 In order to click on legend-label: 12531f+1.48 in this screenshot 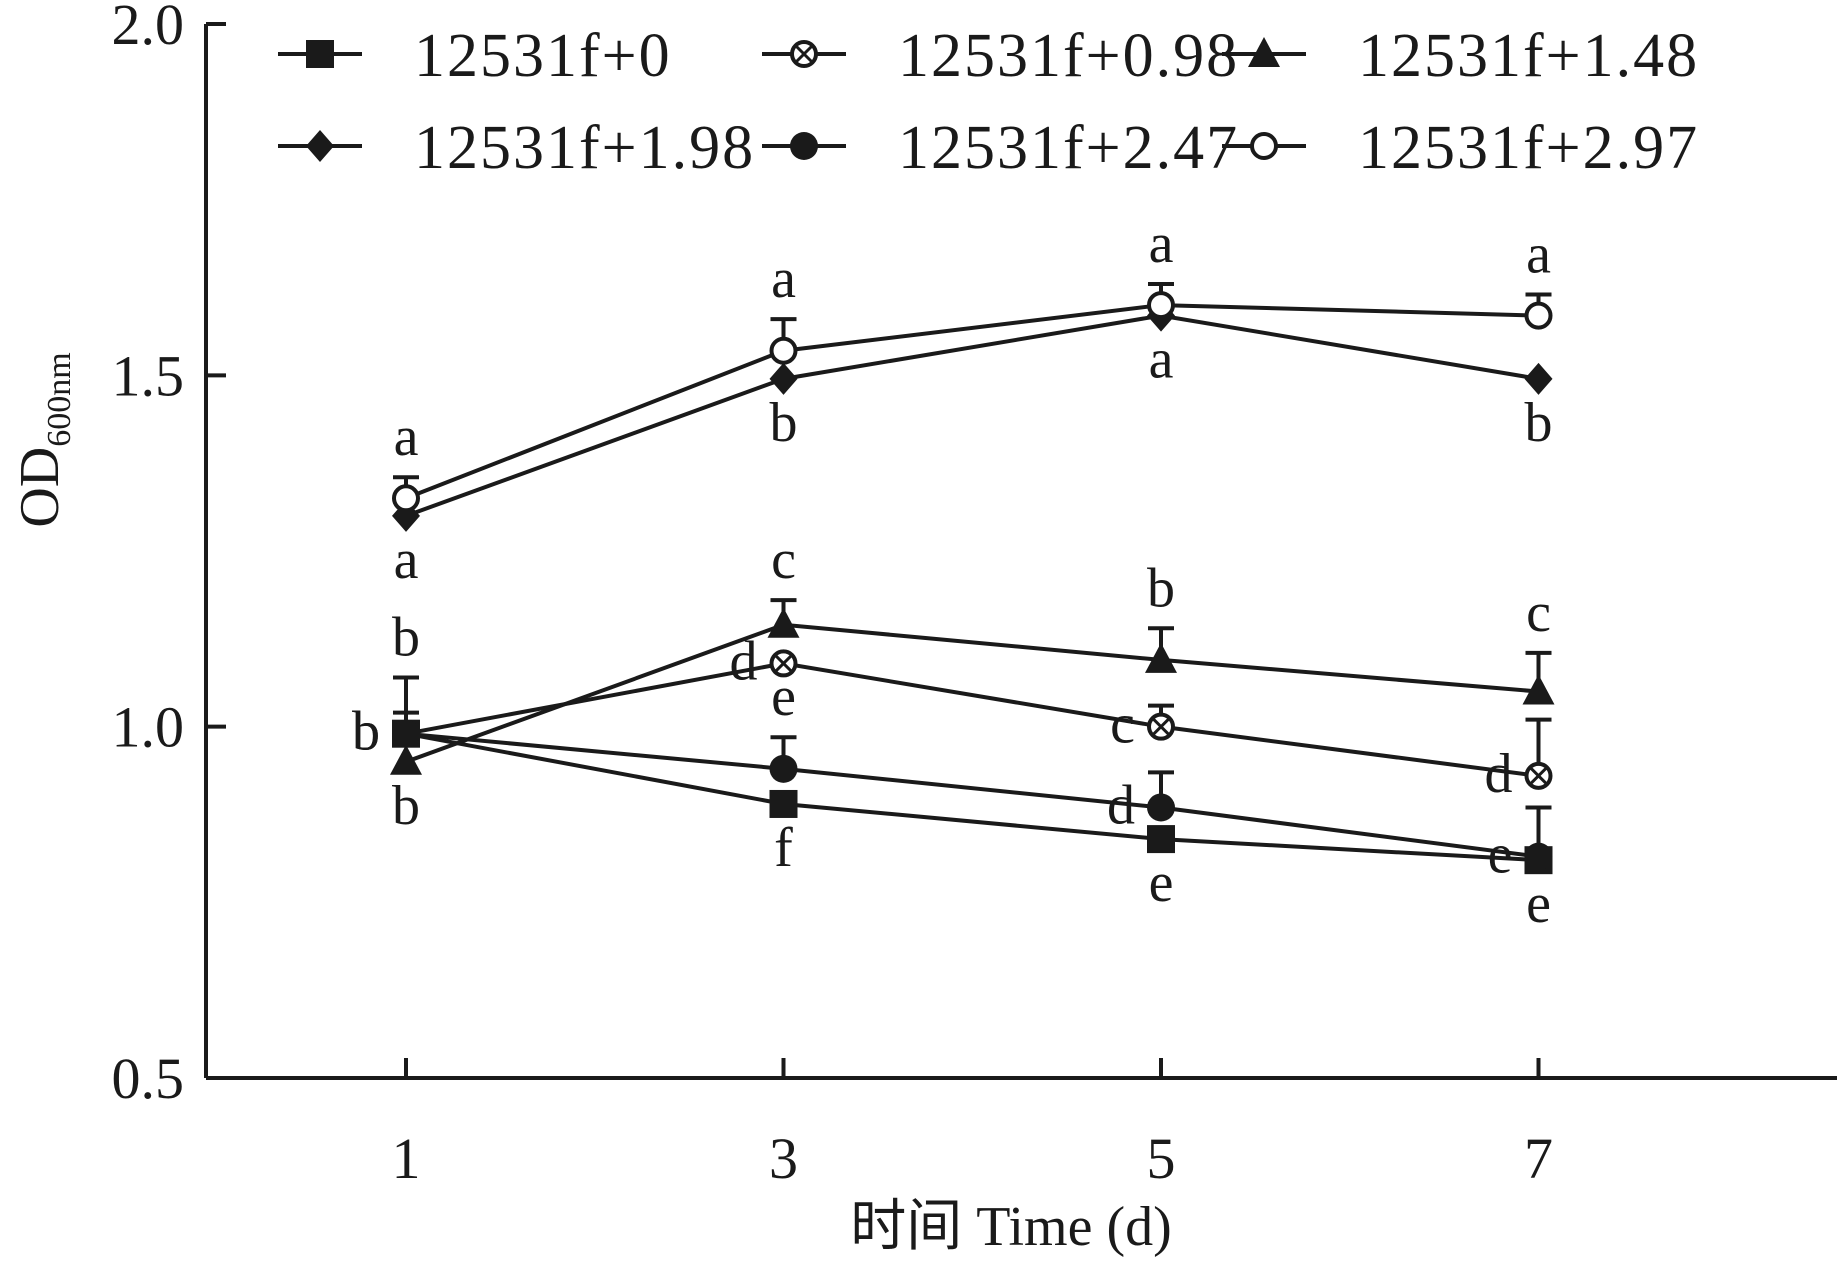, I will do `click(1528, 56)`.